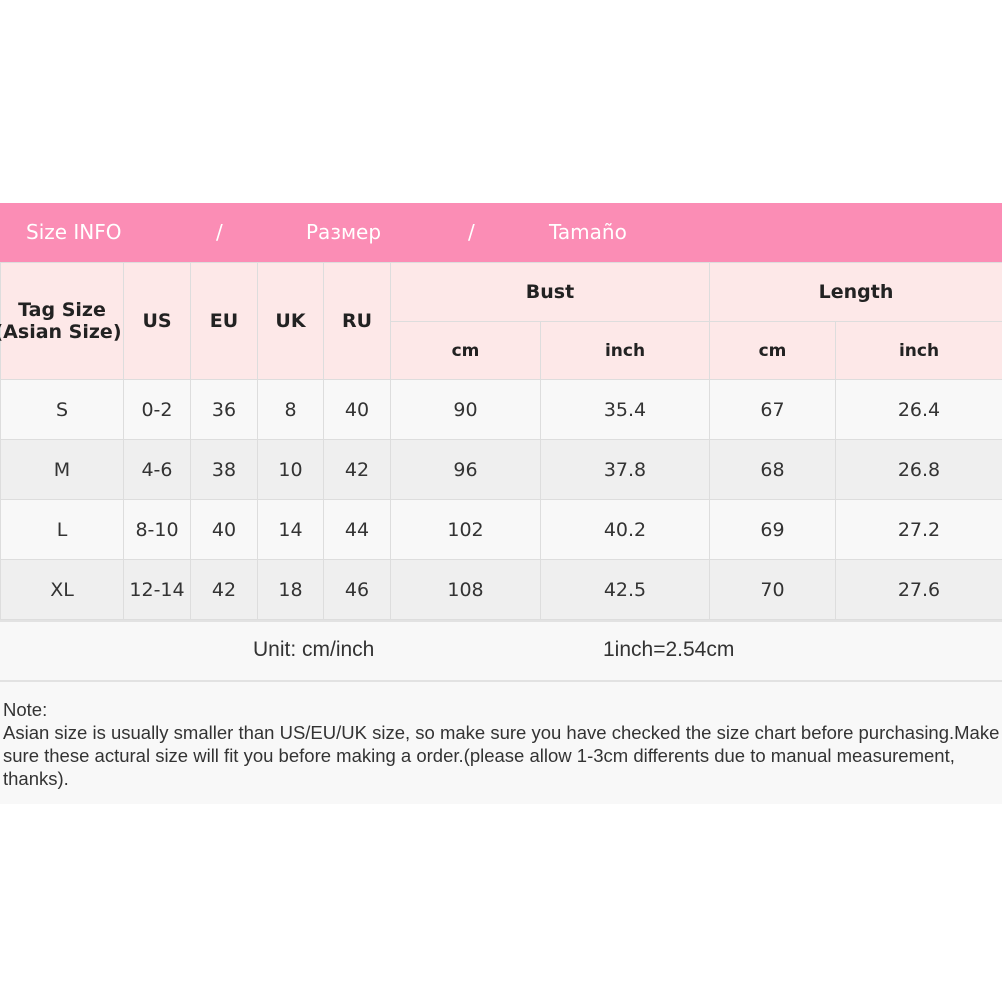  I want to click on header-tag-size: Tag Size (Asian Size), so click(62, 321).